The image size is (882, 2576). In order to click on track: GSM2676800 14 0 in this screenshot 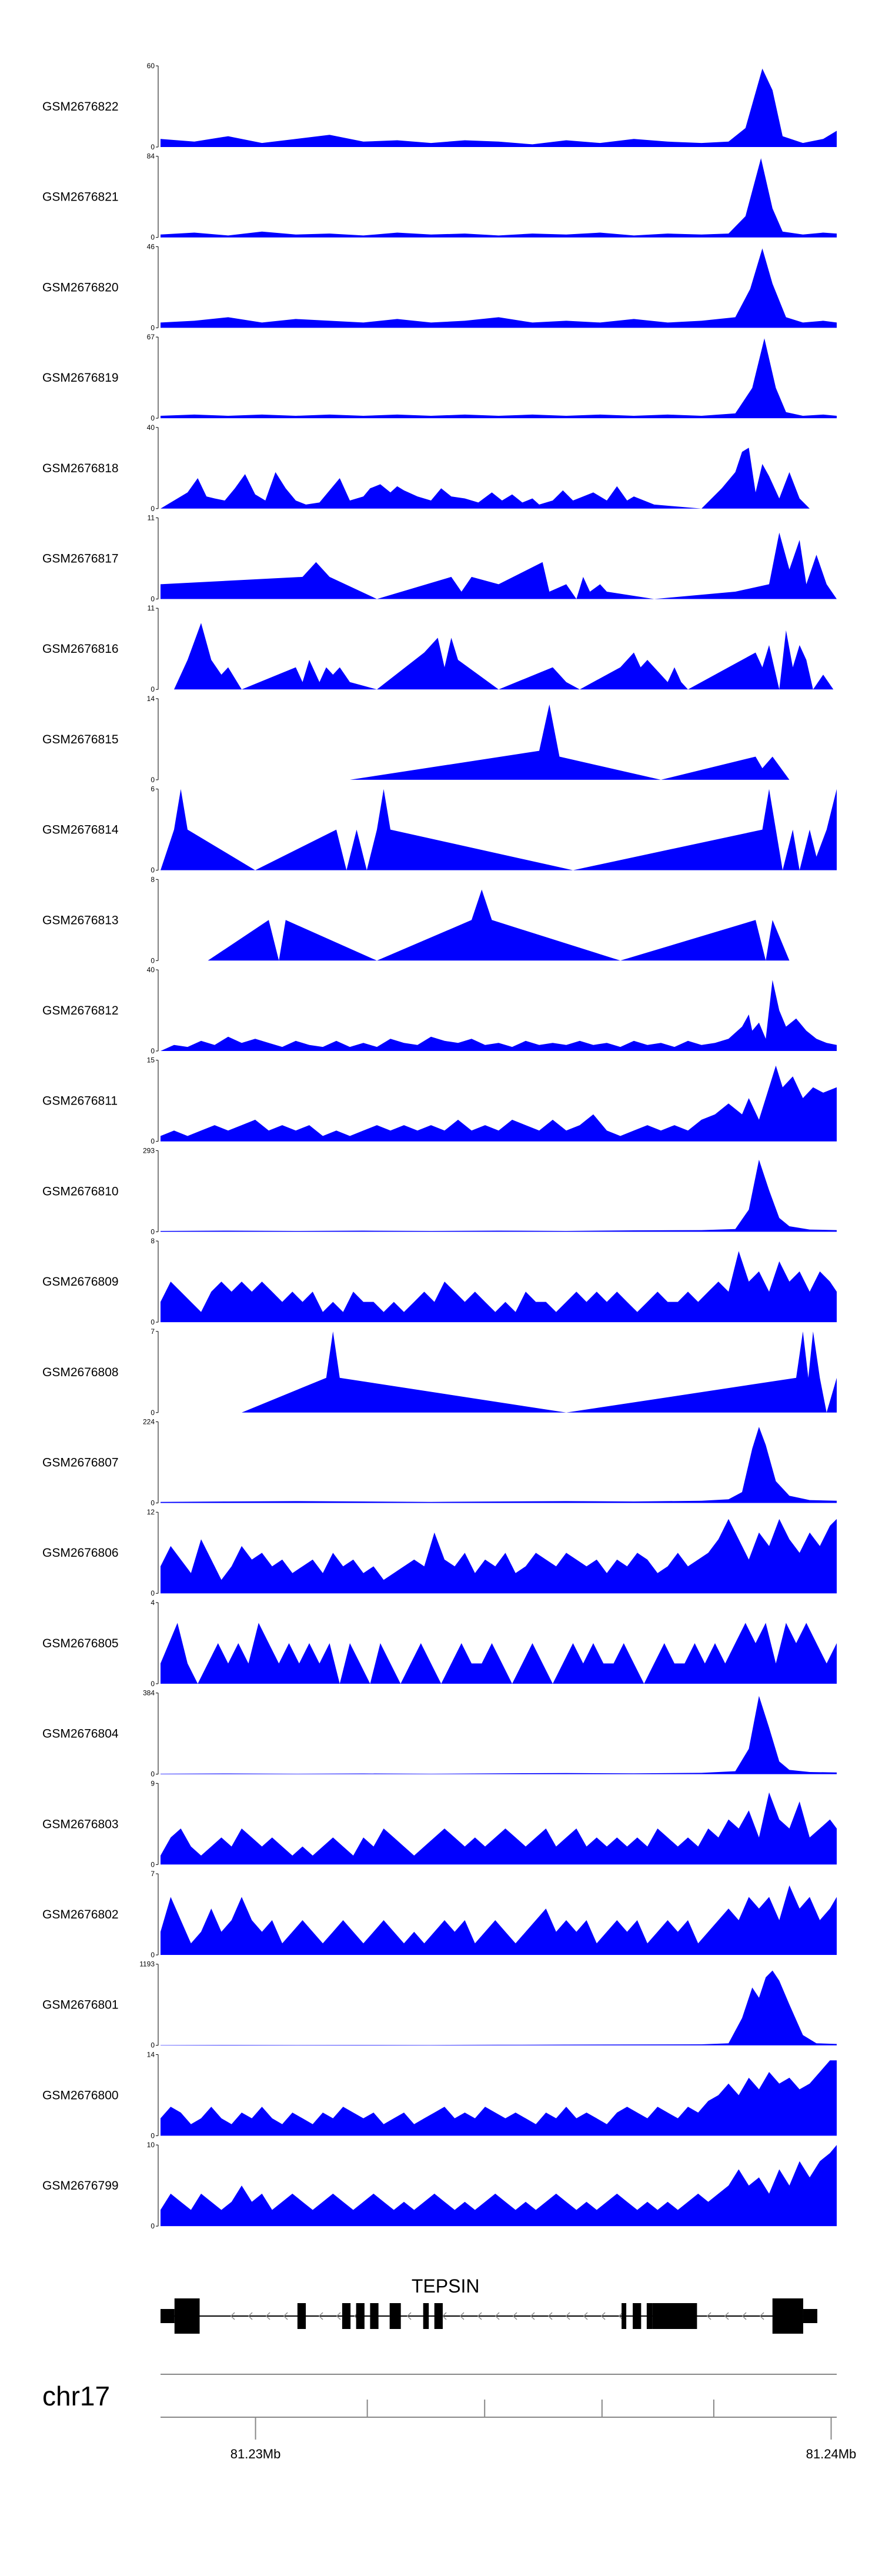, I will do `click(439, 2095)`.